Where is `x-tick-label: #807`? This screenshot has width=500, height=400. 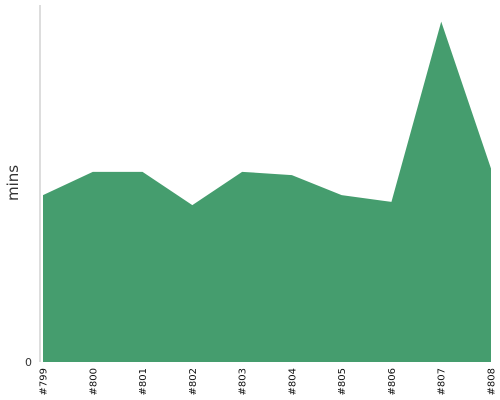
x-tick-label: #807 is located at coordinates (442, 381).